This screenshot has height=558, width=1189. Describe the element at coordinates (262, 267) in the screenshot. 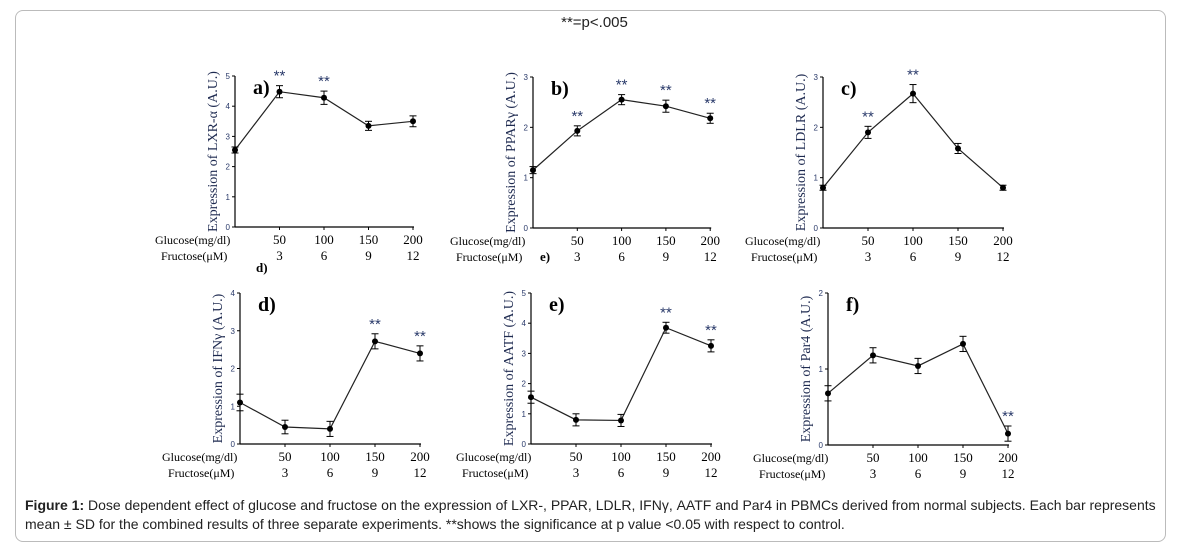

I see `stray-label: d)` at that location.